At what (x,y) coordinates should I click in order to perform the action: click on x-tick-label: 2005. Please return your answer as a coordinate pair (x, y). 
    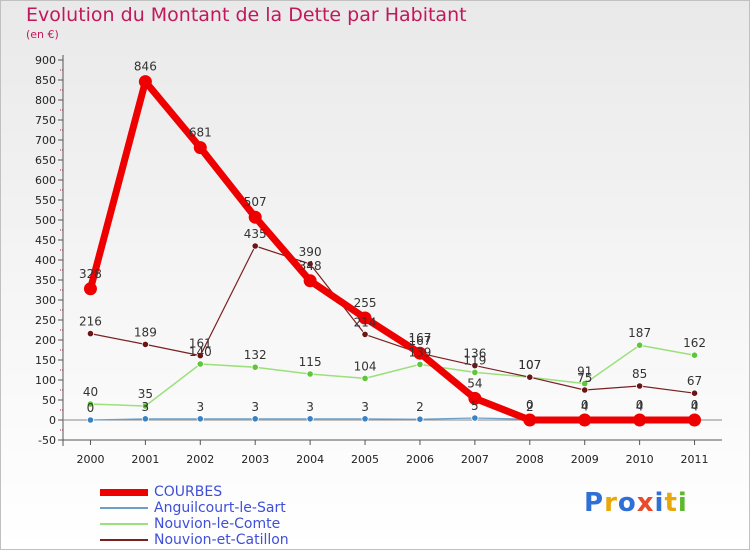
    Looking at the image, I should click on (365, 459).